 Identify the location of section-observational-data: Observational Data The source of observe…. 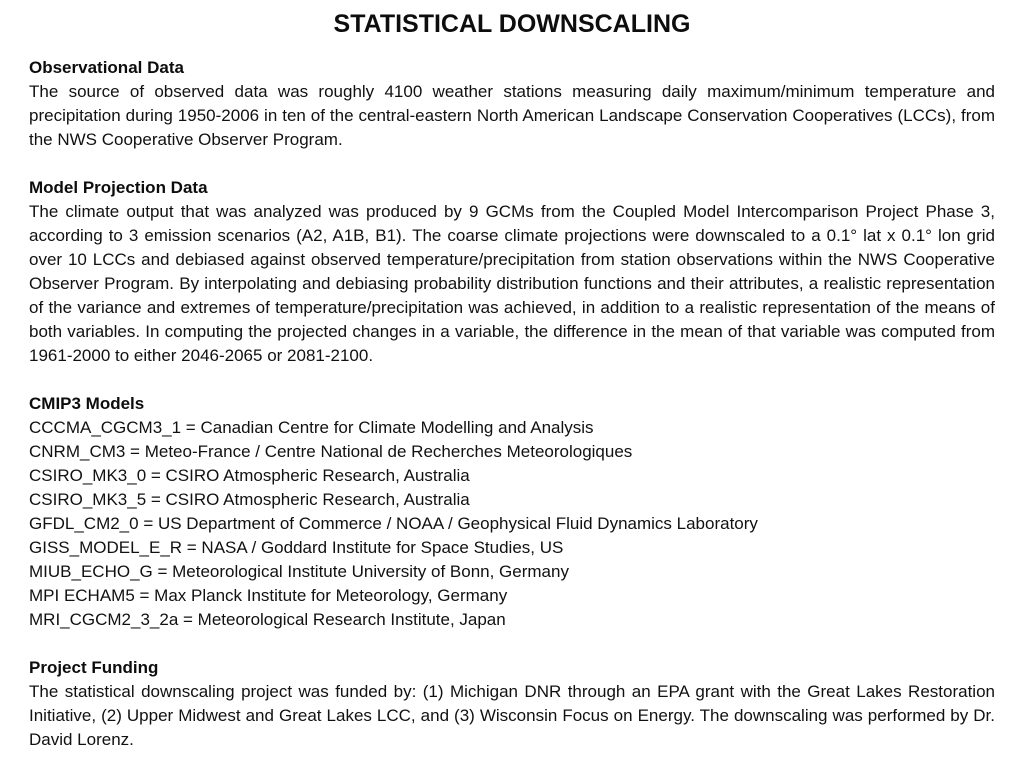
(512, 104).